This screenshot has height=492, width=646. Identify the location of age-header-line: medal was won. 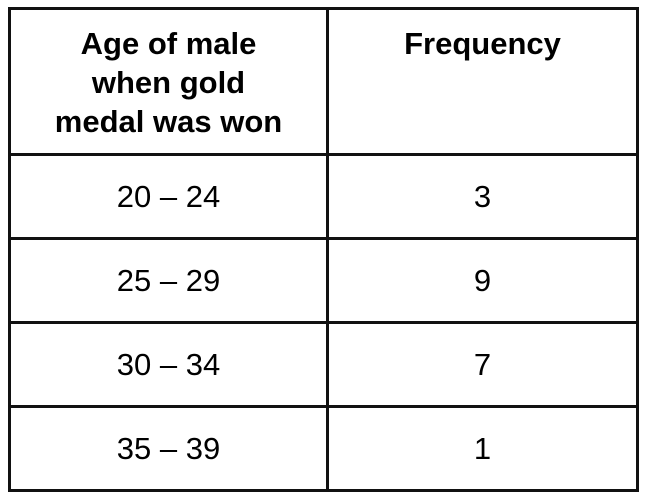
(168, 121).